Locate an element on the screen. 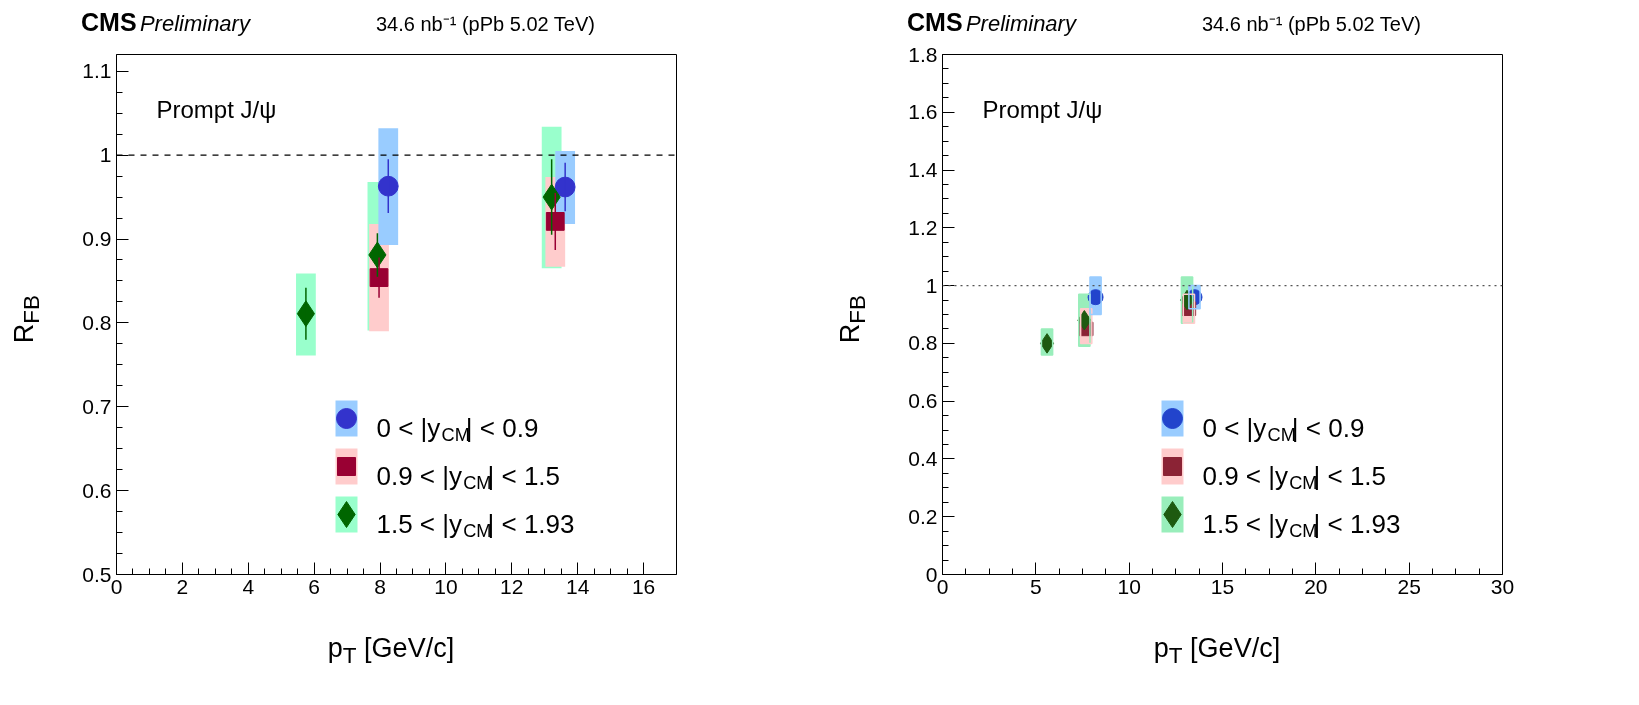 This screenshot has height=705, width=1639. x-tick-label: 15 is located at coordinates (1222, 586).